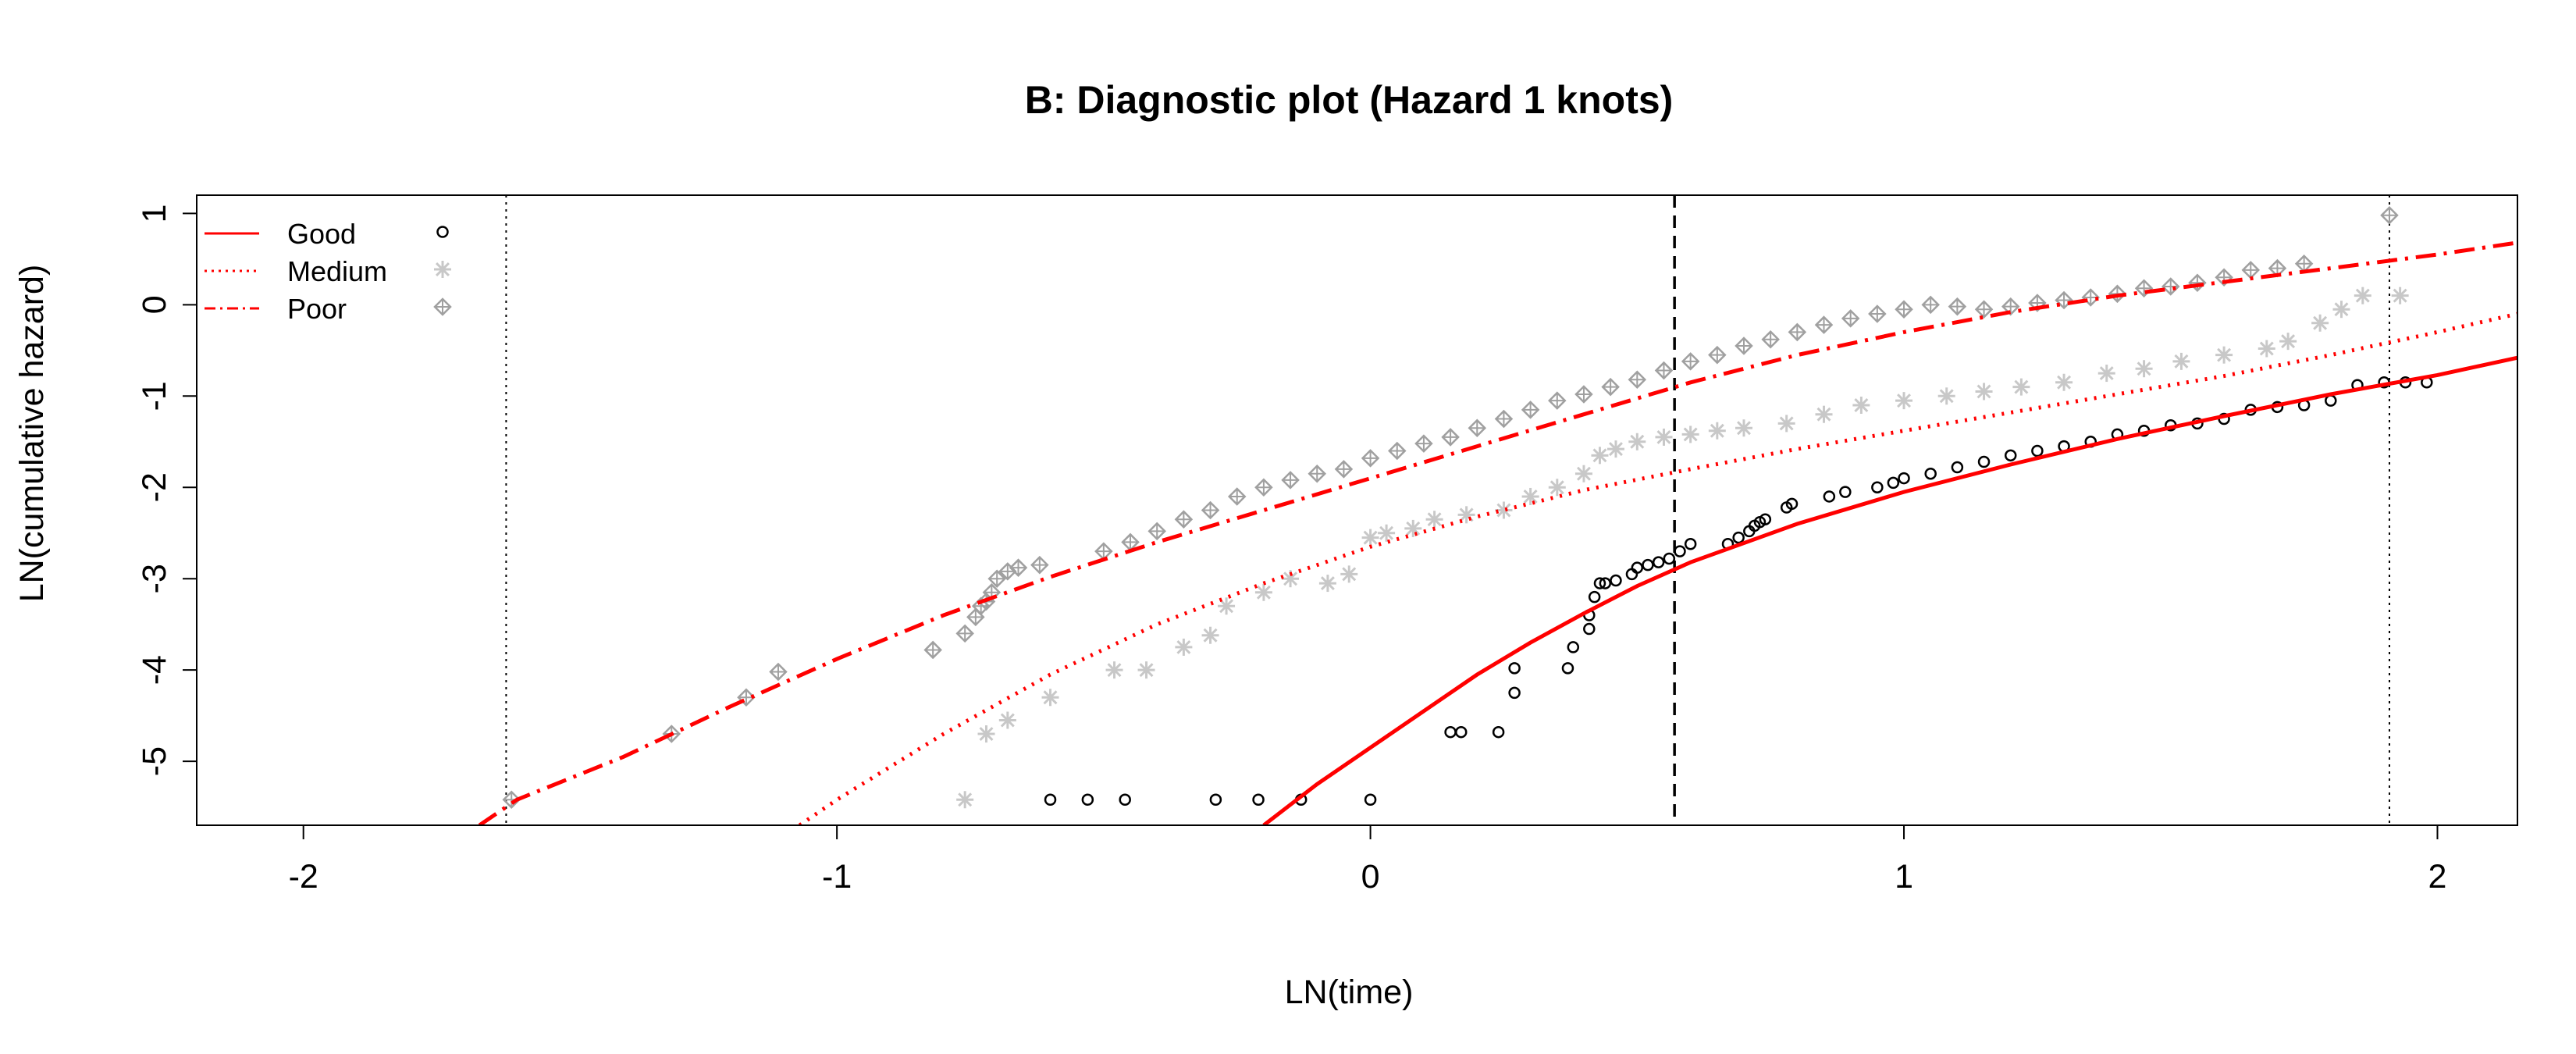 The height and width of the screenshot is (1054, 2576). Describe the element at coordinates (154, 213) in the screenshot. I see `y-tick-label: 1` at that location.